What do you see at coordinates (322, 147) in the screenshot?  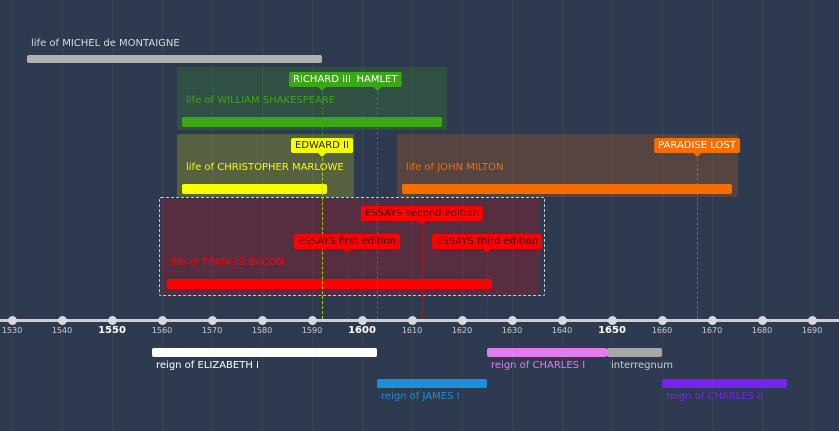 I see `event-tag-edward-ii: EDWARD II` at bounding box center [322, 147].